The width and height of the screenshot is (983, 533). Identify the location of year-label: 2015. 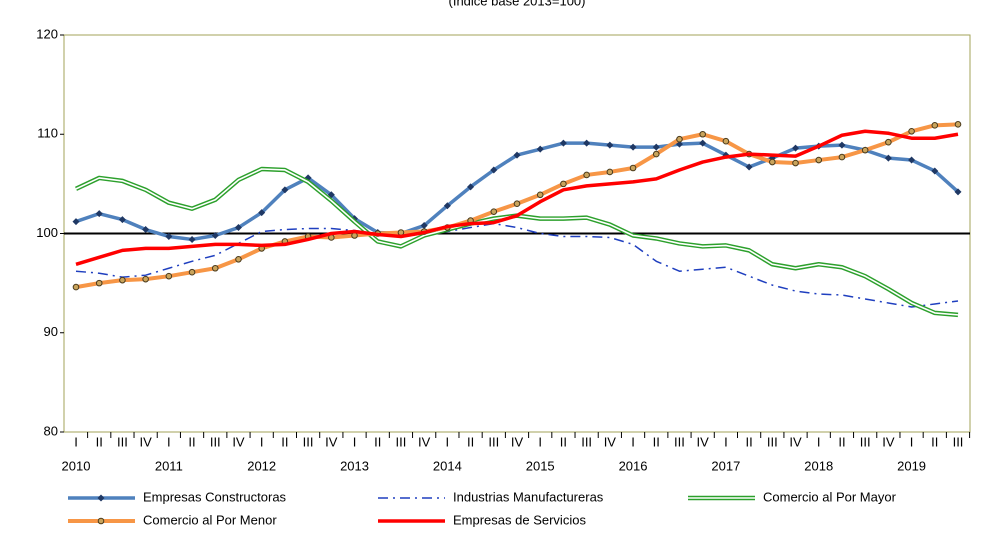
(540, 465).